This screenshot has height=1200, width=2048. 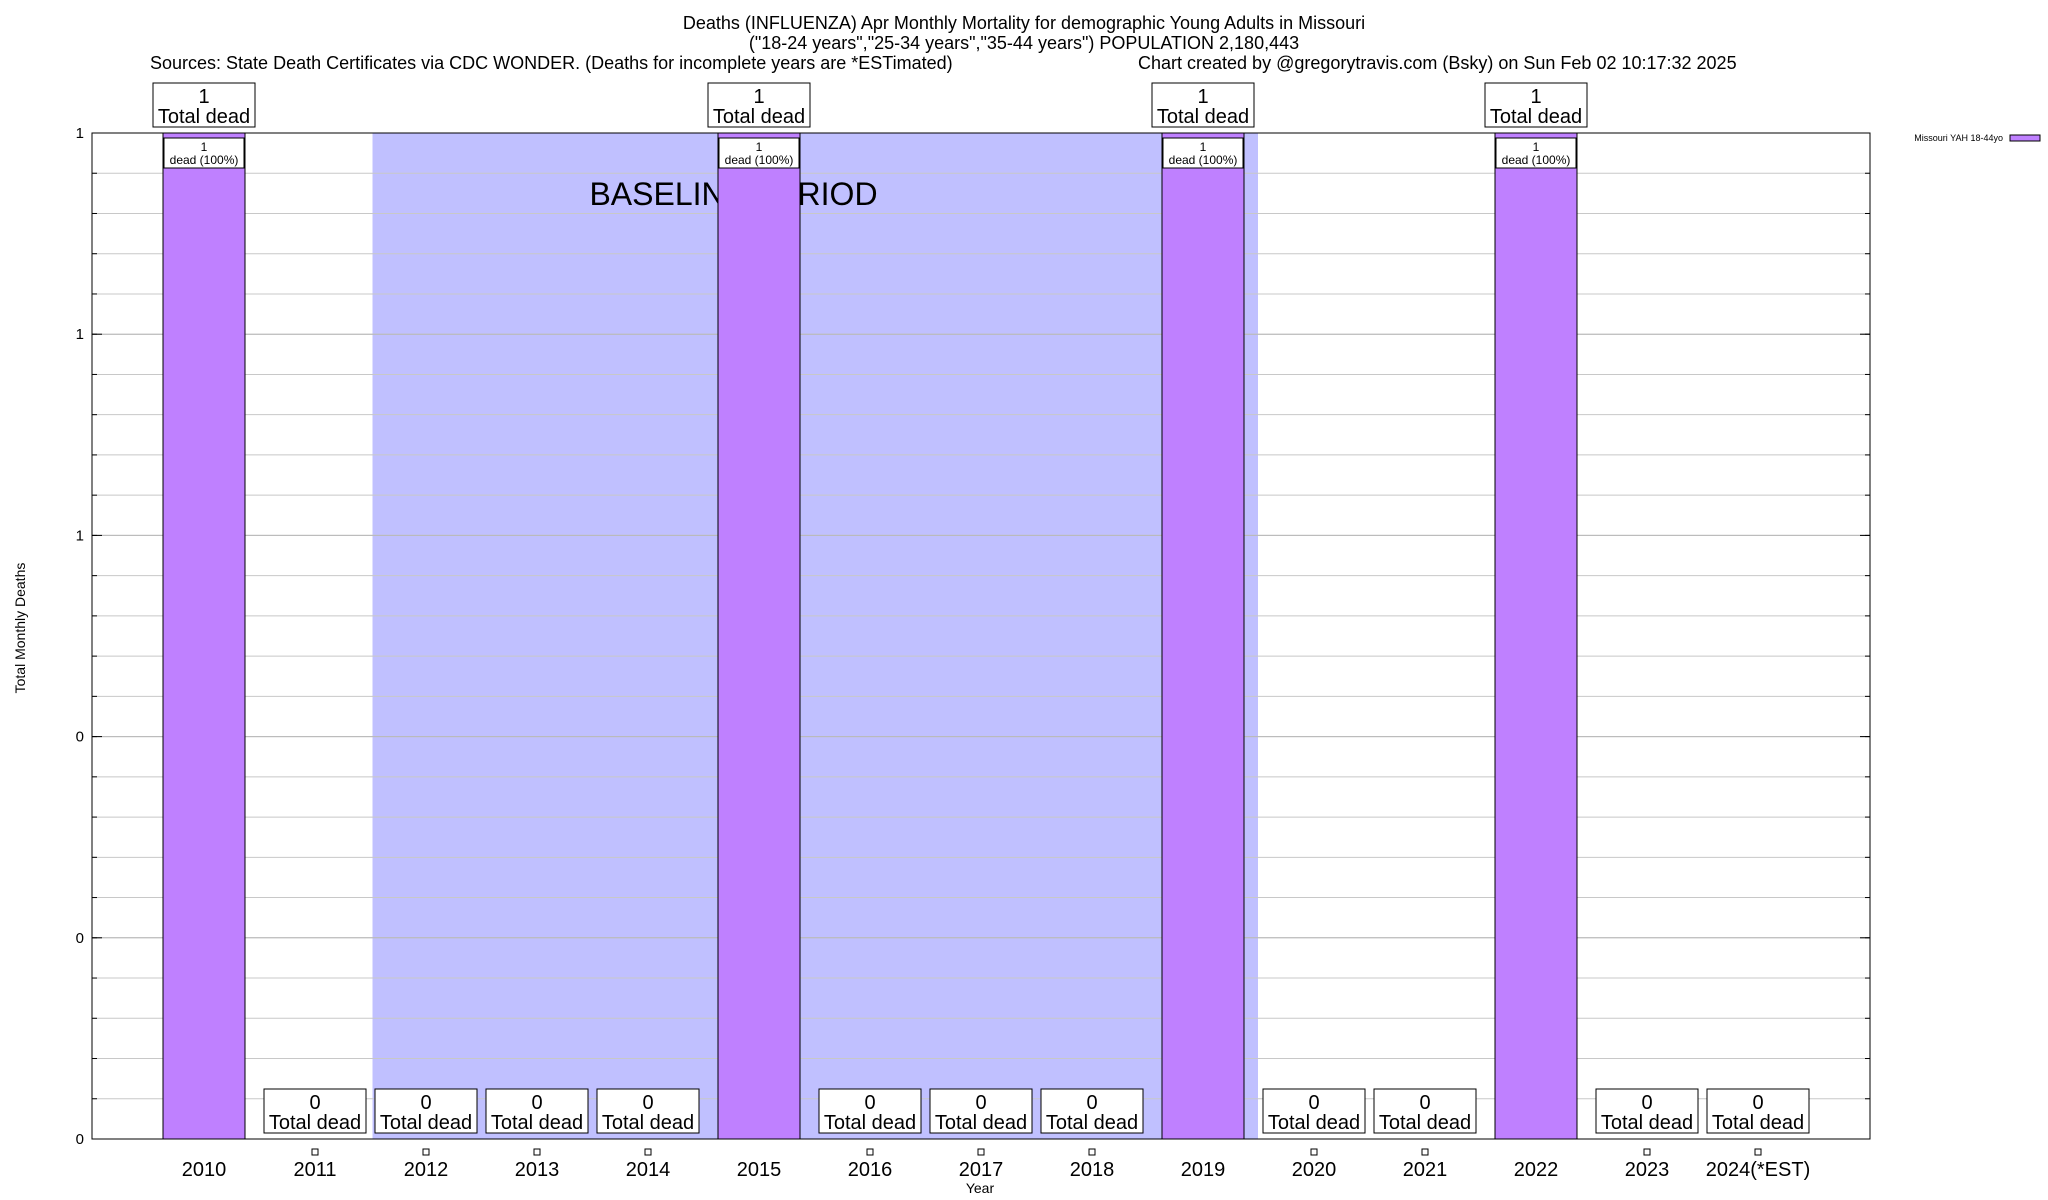 What do you see at coordinates (759, 1170) in the screenshot?
I see `x-tick-label: 2015` at bounding box center [759, 1170].